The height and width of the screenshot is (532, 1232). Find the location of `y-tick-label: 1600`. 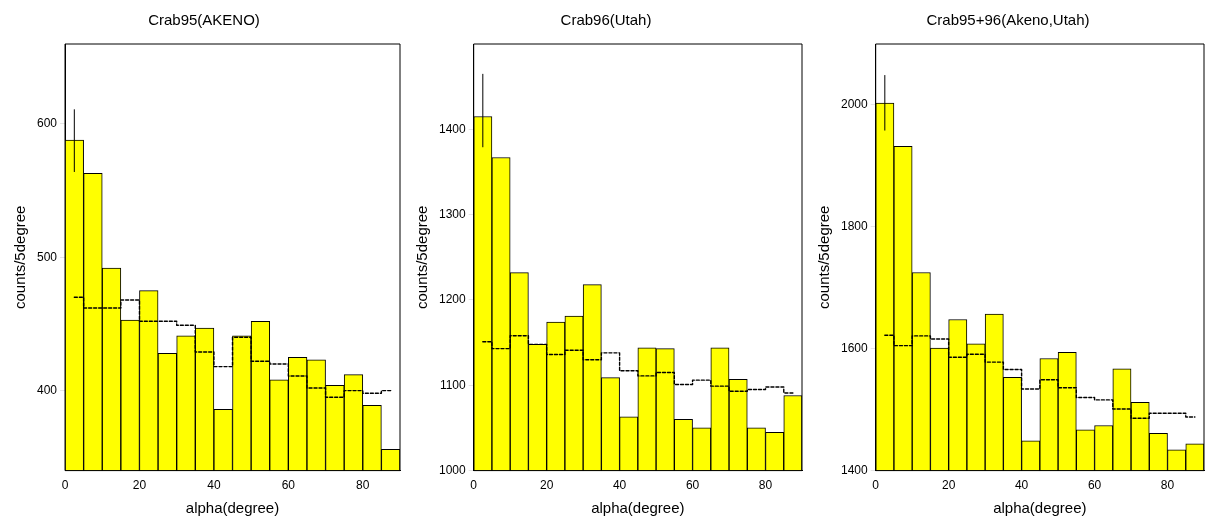

y-tick-label: 1600 is located at coordinates (854, 348).